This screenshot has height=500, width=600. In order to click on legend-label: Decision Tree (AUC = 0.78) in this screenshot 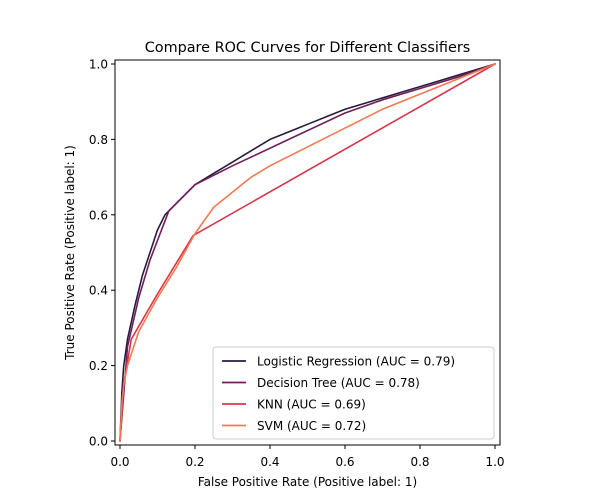, I will do `click(338, 383)`.